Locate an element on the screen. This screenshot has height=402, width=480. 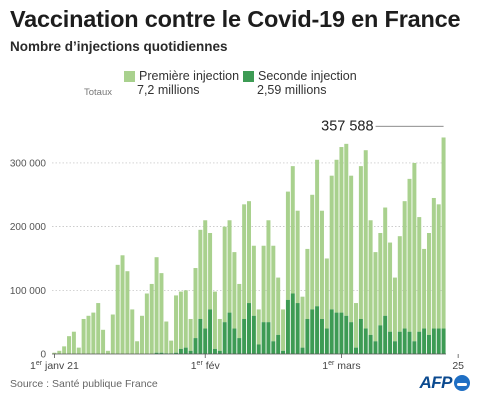
x-tick-day: 1 is located at coordinates (194, 366).